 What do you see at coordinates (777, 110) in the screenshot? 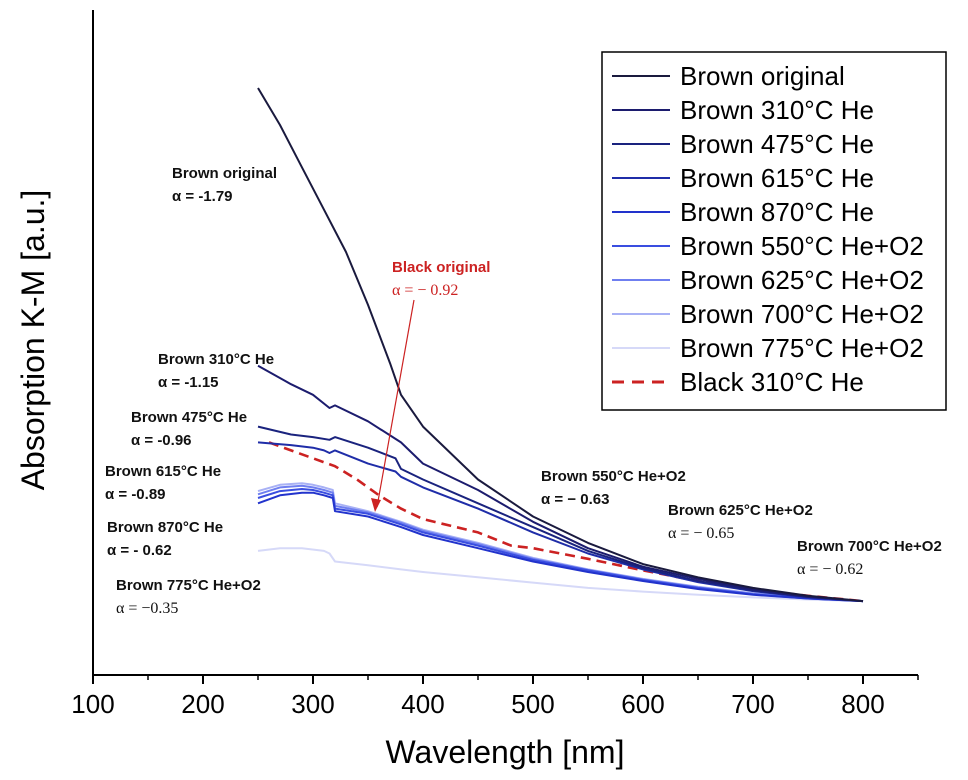
I see `legend-label: Brown 310°C He` at bounding box center [777, 110].